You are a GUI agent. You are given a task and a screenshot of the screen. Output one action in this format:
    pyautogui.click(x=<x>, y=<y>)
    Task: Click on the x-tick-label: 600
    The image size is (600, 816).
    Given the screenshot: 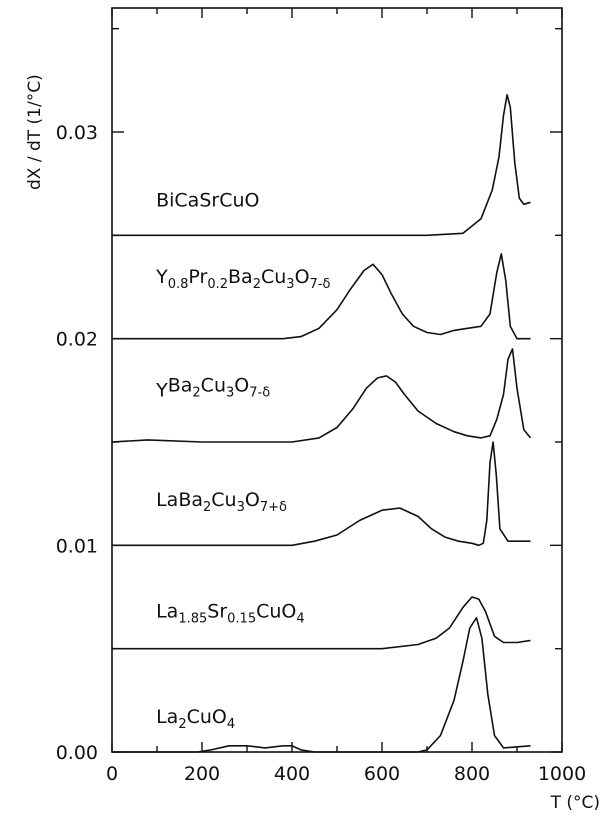 What is the action you would take?
    pyautogui.click(x=382, y=774)
    